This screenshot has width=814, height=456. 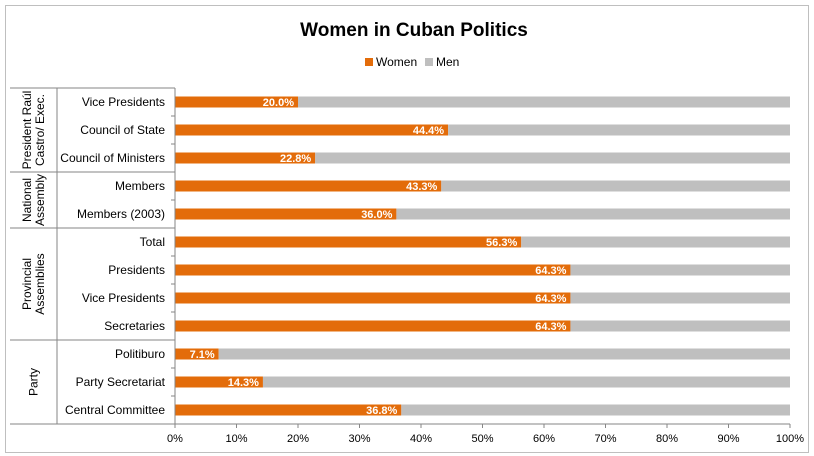 What do you see at coordinates (728, 439) in the screenshot?
I see `x-tick-label: 90%` at bounding box center [728, 439].